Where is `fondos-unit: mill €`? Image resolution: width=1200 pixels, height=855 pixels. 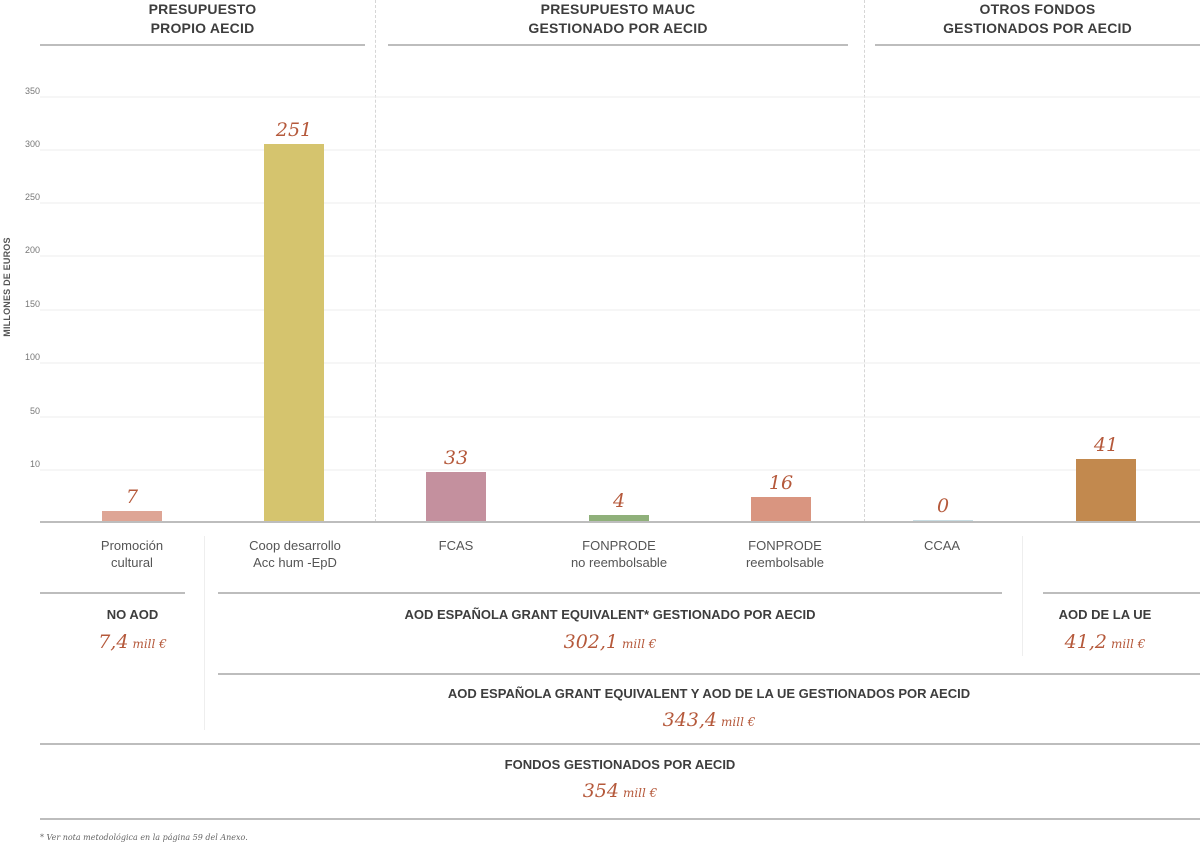 fondos-unit: mill € is located at coordinates (640, 793).